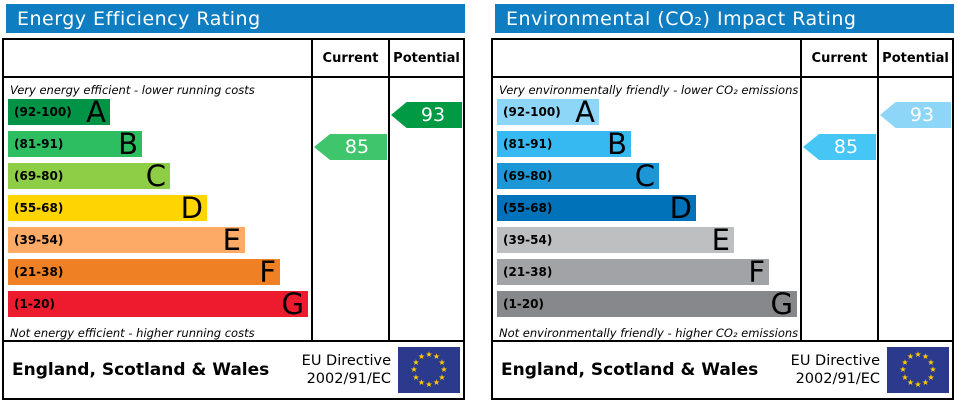  I want to click on potential-rating-value: 93, so click(922, 115).